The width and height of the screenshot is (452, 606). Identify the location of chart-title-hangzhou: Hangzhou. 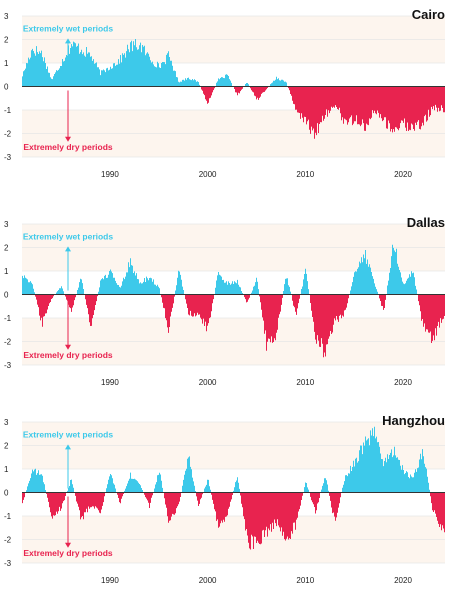
(413, 420).